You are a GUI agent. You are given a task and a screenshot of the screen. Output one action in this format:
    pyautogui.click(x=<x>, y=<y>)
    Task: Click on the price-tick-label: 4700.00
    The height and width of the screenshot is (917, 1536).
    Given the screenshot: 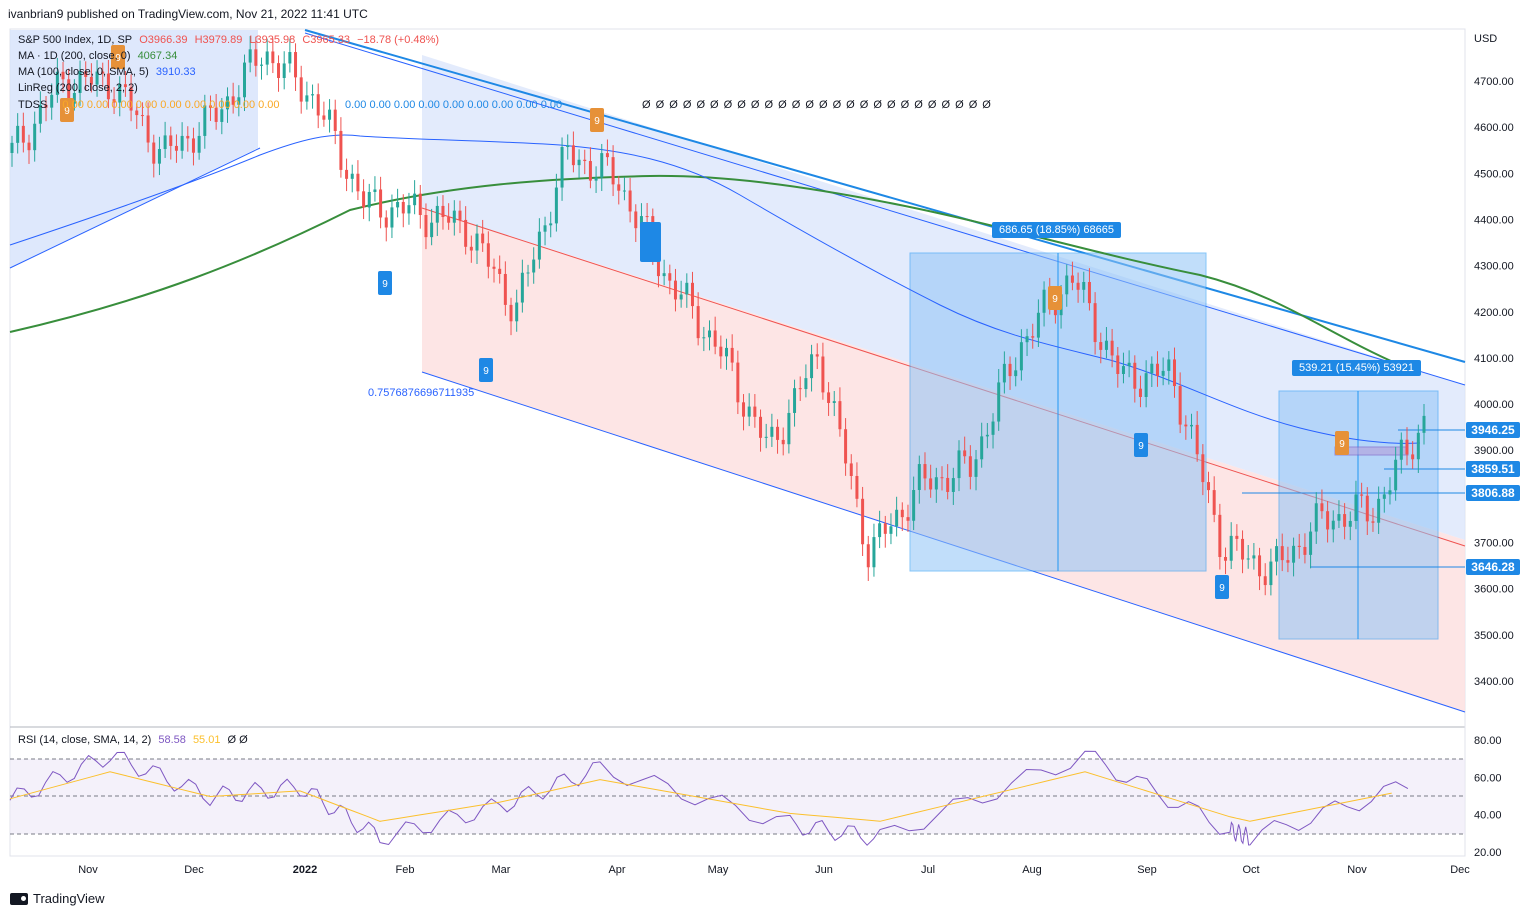 What is the action you would take?
    pyautogui.click(x=1494, y=82)
    